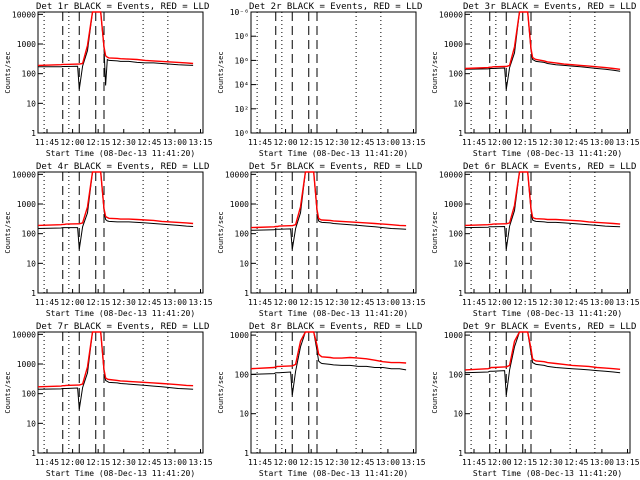  What do you see at coordinates (242, 133) in the screenshot?
I see `y-tick-label: 10⁰` at bounding box center [242, 133].